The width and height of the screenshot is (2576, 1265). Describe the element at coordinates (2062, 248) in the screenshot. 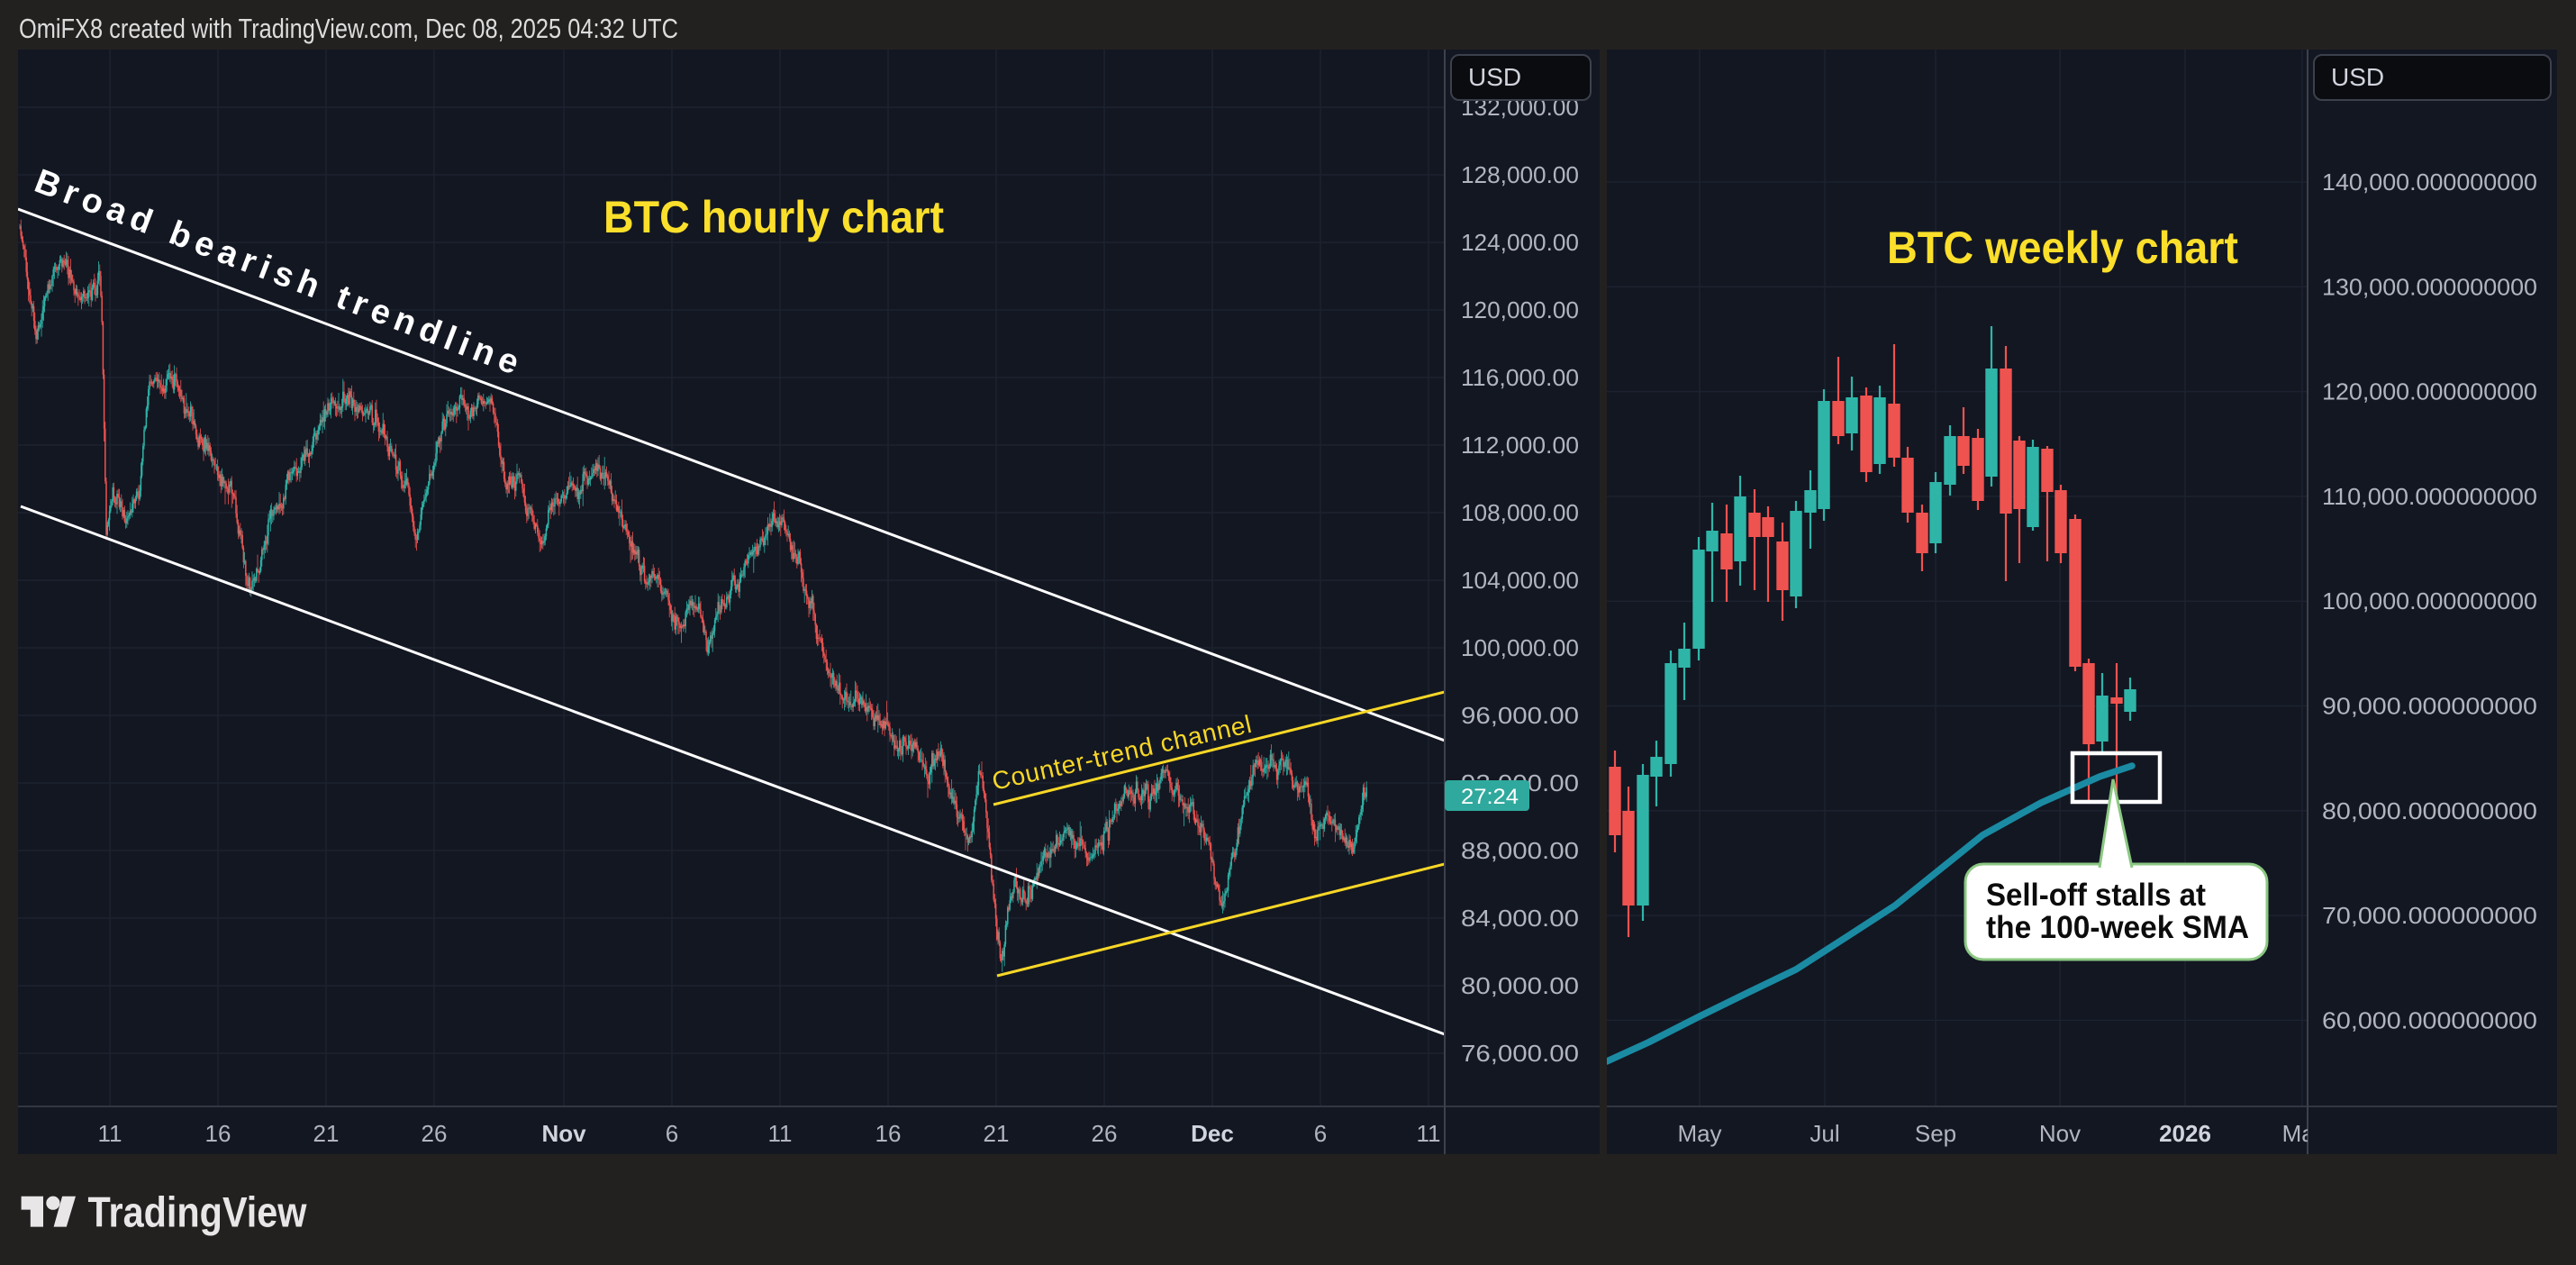

I see `svg-text: BTC weekly chart` at that location.